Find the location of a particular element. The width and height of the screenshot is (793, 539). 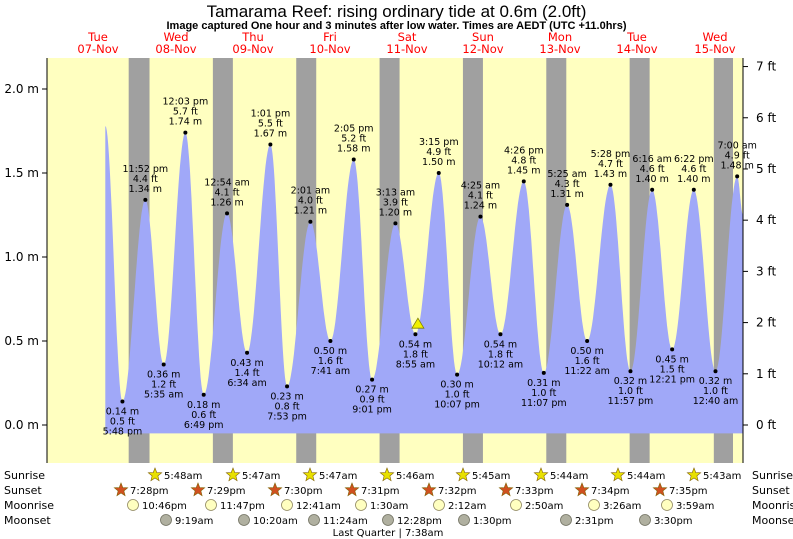

y-right-tick-label: 5 ft is located at coordinates (766, 169).